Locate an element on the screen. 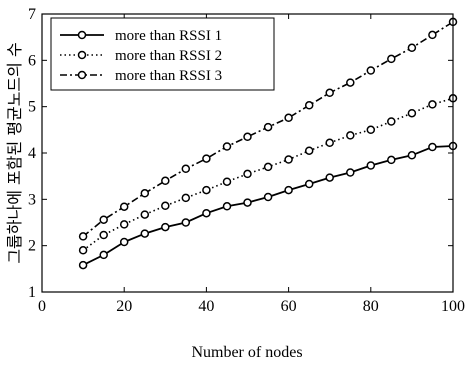 This screenshot has height=365, width=467. x-axis-label: Number of nodes is located at coordinates (246, 352).